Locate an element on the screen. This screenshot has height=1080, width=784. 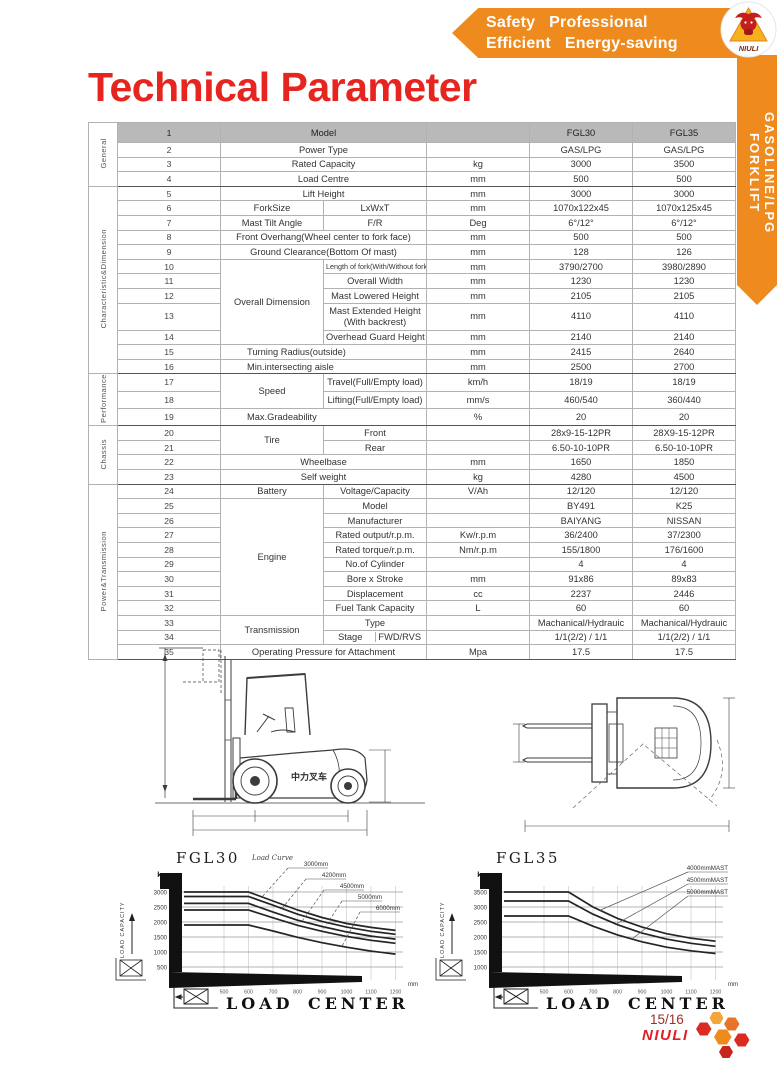
param-label: Transmission is located at coordinates (272, 630).